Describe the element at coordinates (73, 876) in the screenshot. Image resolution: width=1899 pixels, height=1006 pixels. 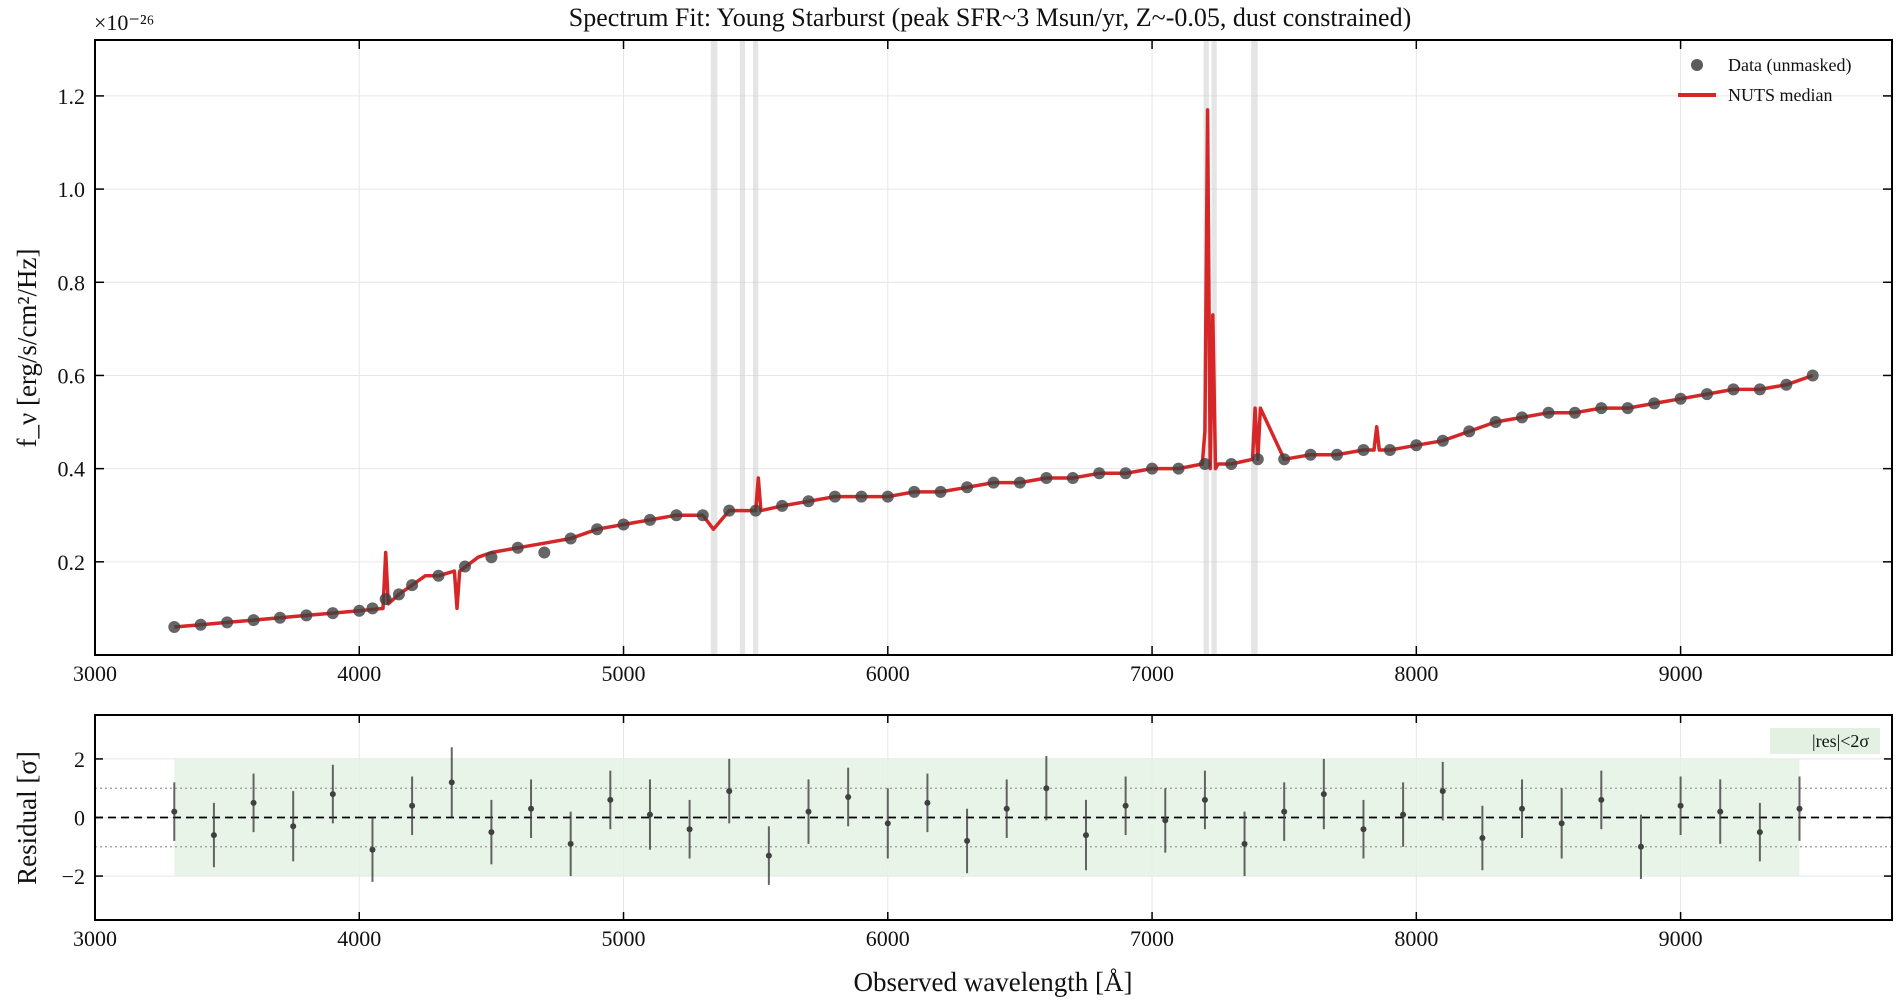
I see `y-tick-label: −2` at that location.